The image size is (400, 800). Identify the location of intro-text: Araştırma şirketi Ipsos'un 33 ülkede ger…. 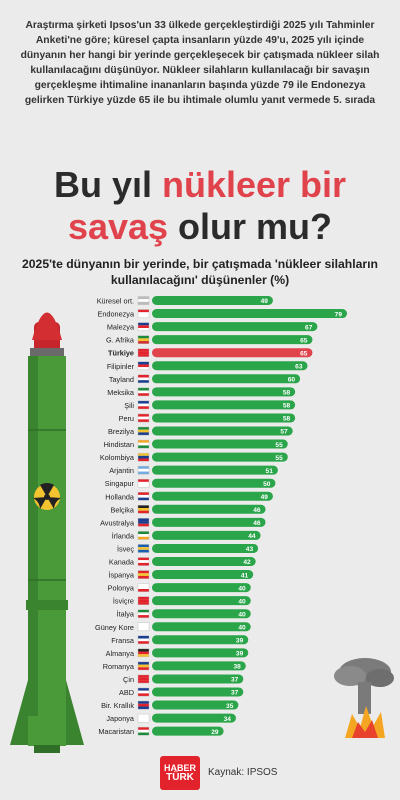
(200, 63).